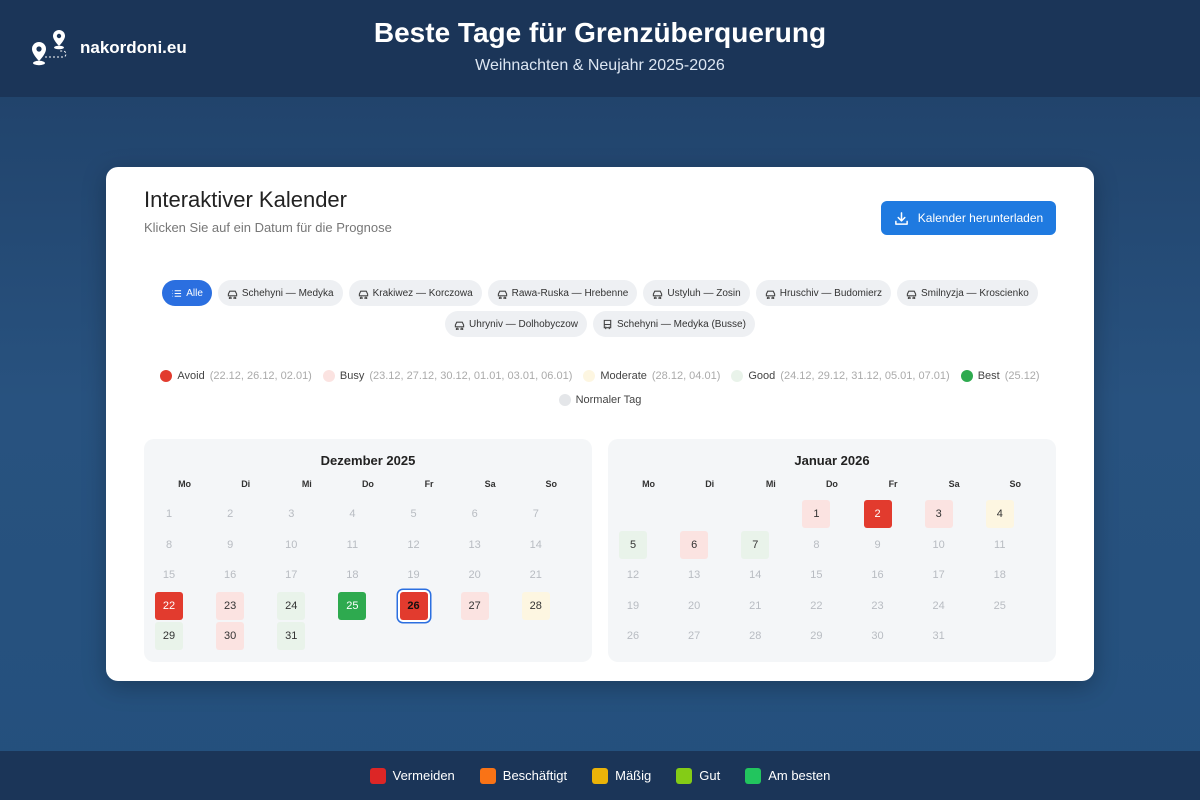 The image size is (1200, 800). Describe the element at coordinates (562, 293) in the screenshot. I see `filter-chip: Rawa-Ruska — Hrebenne` at that location.